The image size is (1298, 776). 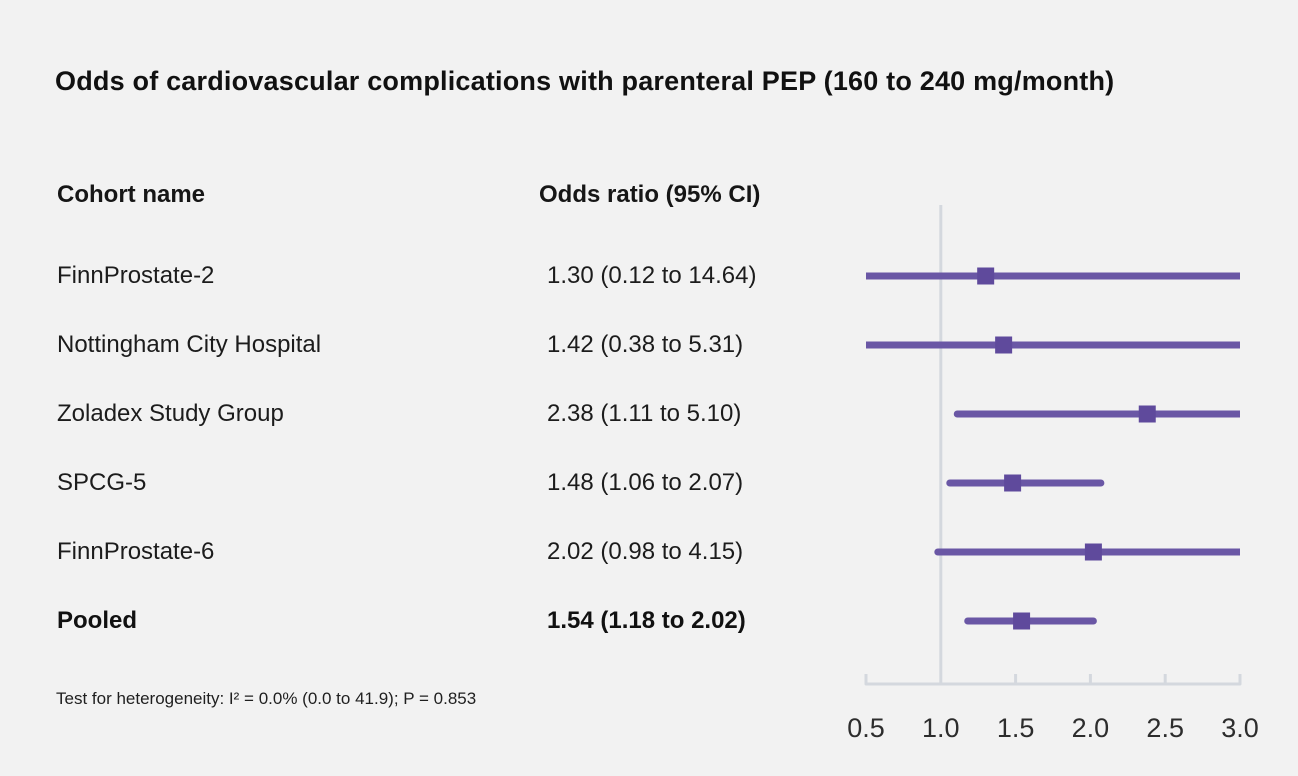 What do you see at coordinates (102, 482) in the screenshot?
I see `cohort-name: SPCG-5` at bounding box center [102, 482].